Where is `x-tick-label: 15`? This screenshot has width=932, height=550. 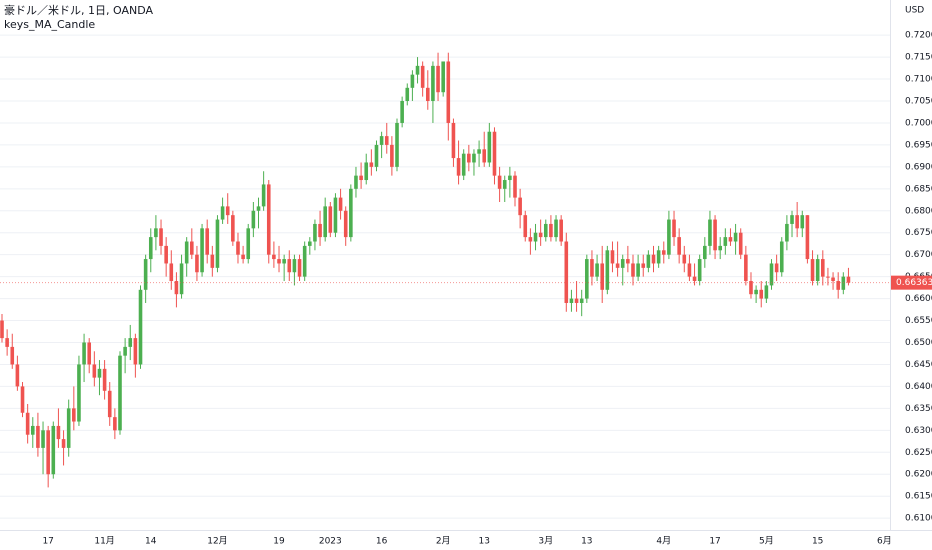
x-tick-label: 15 is located at coordinates (817, 542).